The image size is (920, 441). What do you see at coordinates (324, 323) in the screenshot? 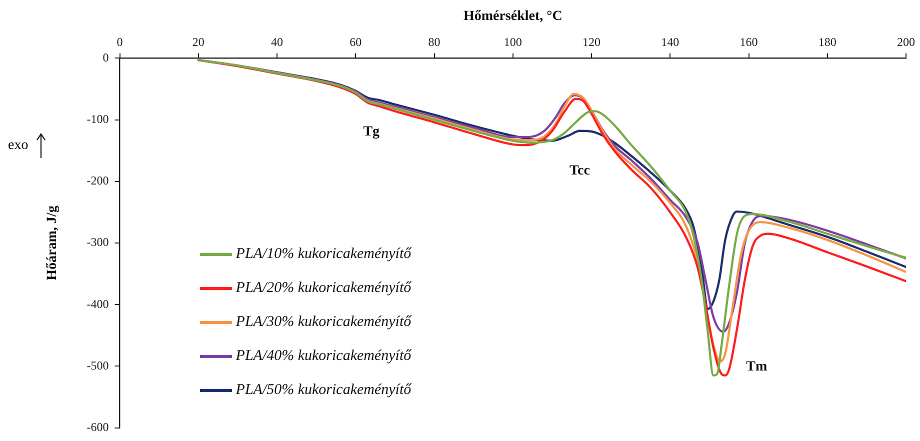
I see `legend-label: PLA/30% kukoricakeményítő` at bounding box center [324, 323].